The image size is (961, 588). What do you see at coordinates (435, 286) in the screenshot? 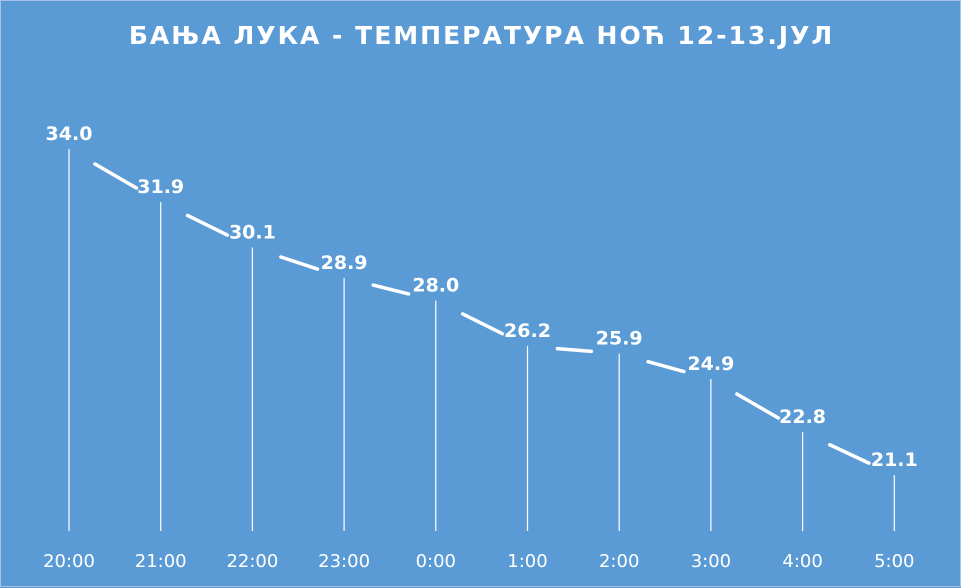
I see `data-label-0:00: 28.0` at bounding box center [435, 286].